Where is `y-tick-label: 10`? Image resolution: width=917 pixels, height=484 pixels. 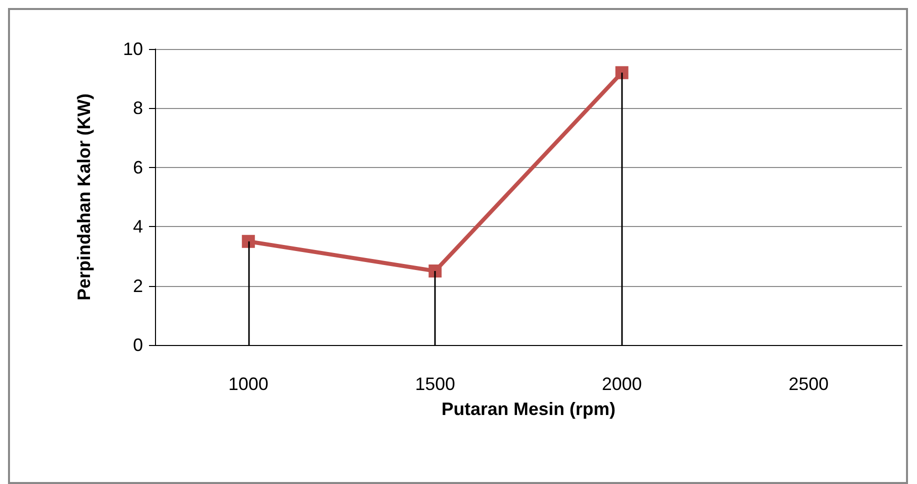
y-tick-label: 10 is located at coordinates (132, 49).